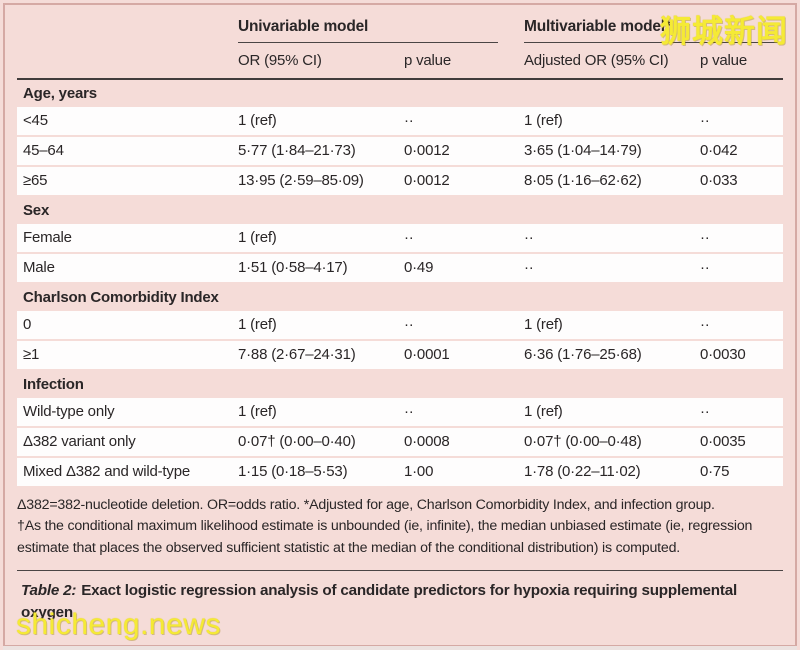 The width and height of the screenshot is (800, 650). Describe the element at coordinates (35, 120) in the screenshot. I see `cell-label: <45` at that location.